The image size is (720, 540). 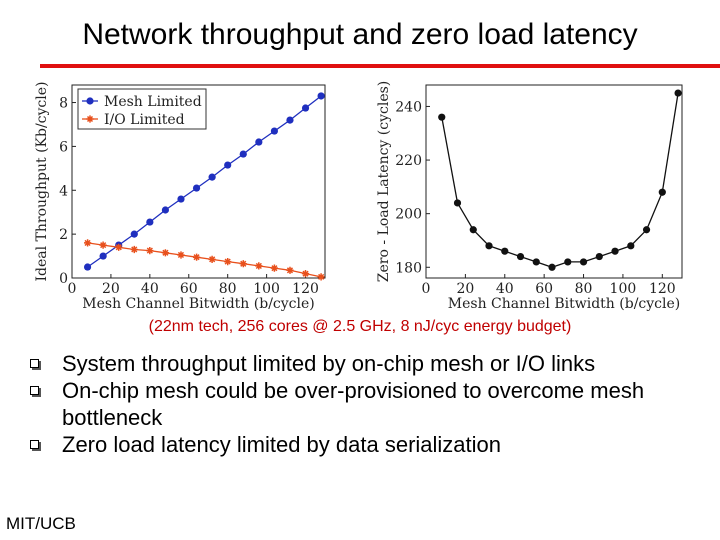 I want to click on y-axis-label: Zero - Load Latency (cycles), so click(x=384, y=181).